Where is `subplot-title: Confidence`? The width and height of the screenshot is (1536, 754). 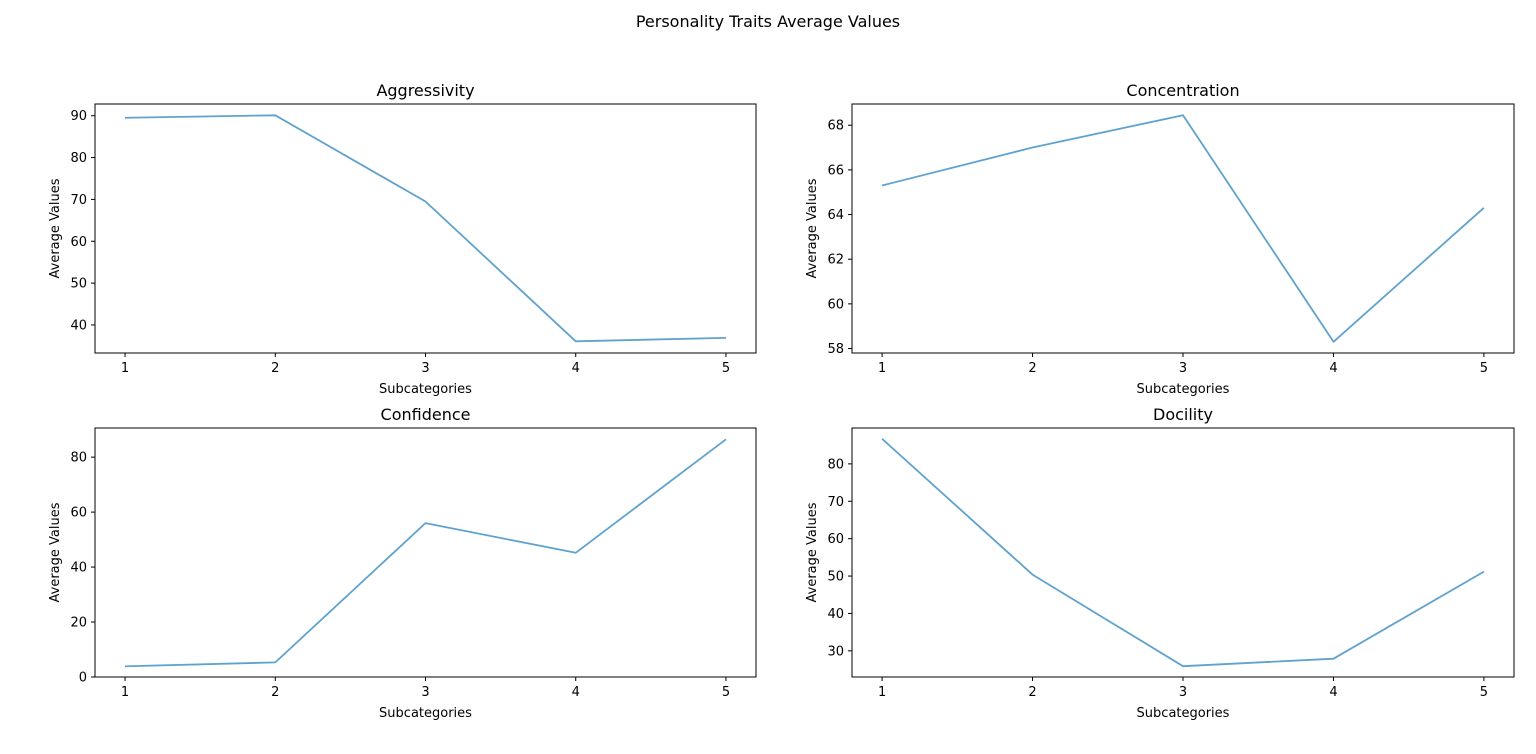 subplot-title: Confidence is located at coordinates (426, 414).